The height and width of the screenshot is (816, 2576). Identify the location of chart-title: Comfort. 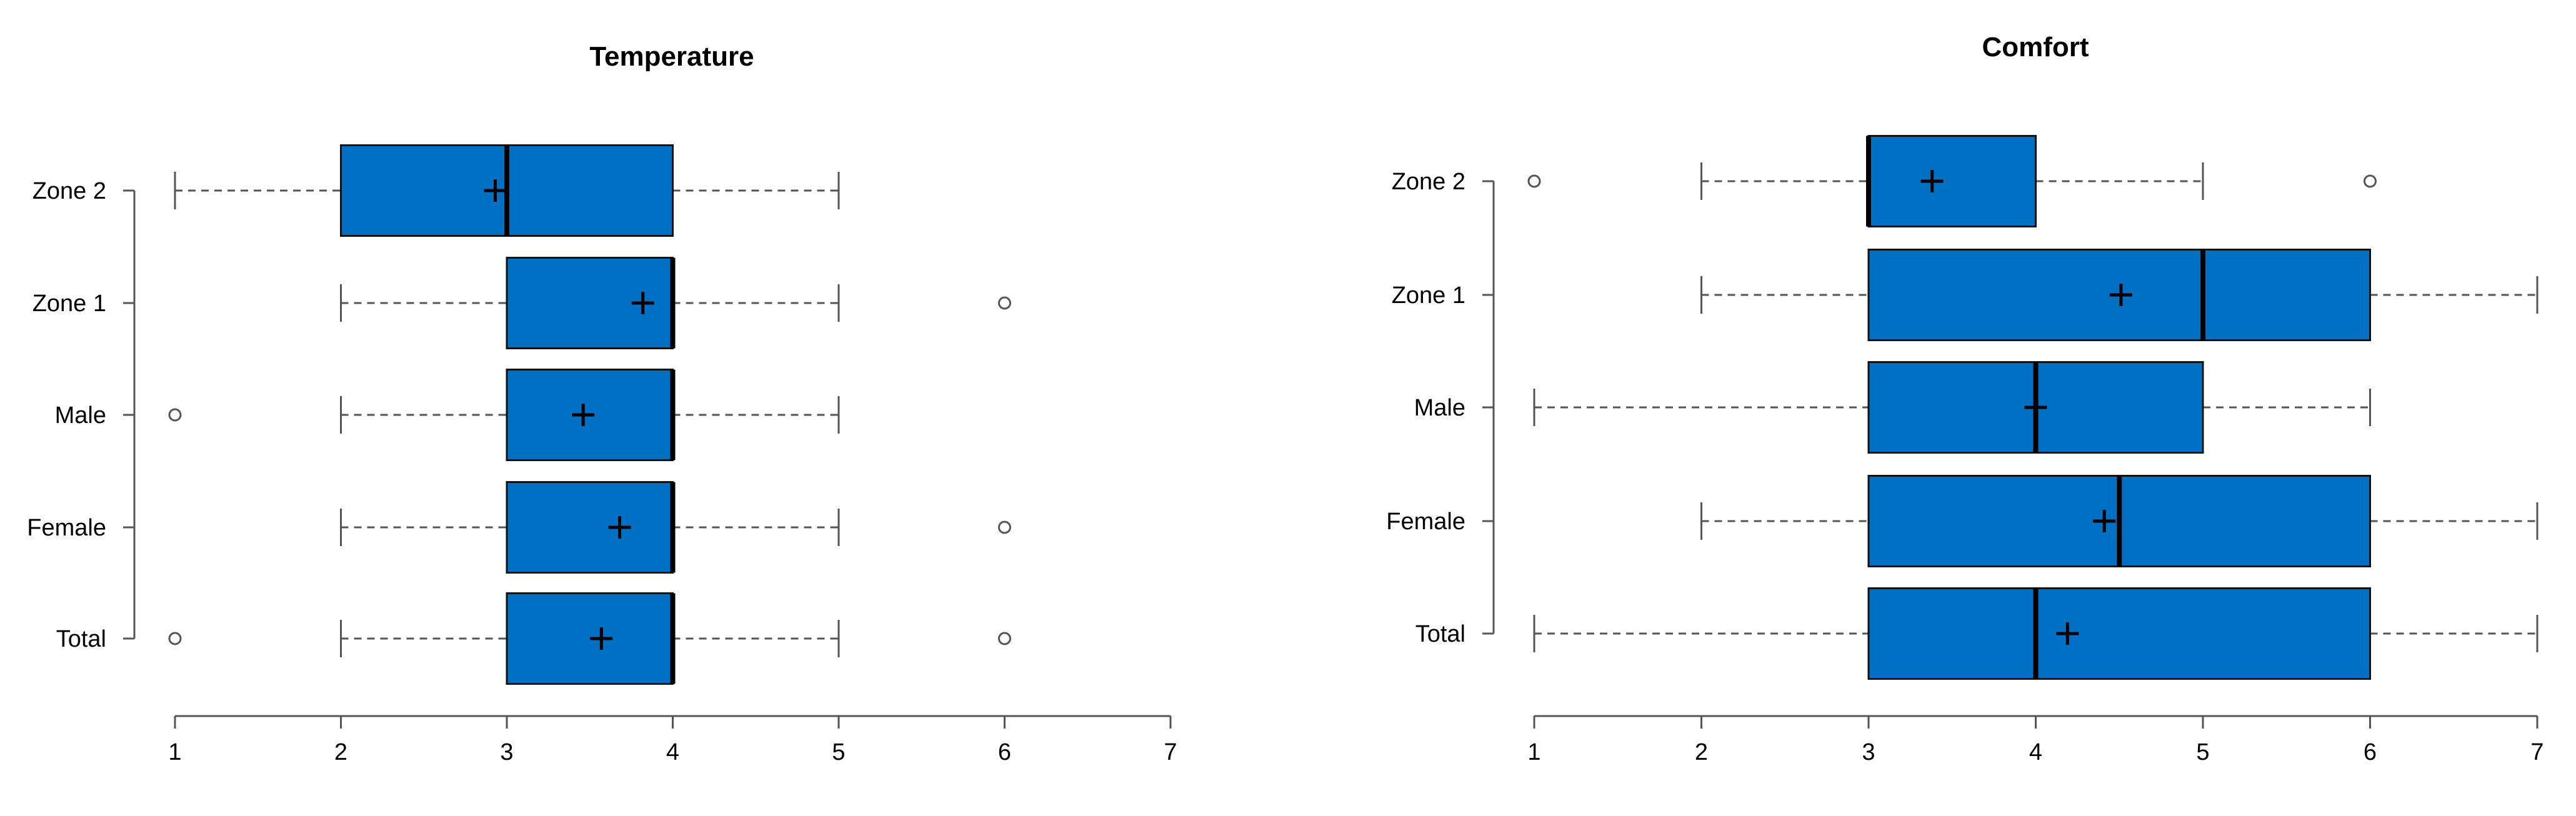
(2035, 47).